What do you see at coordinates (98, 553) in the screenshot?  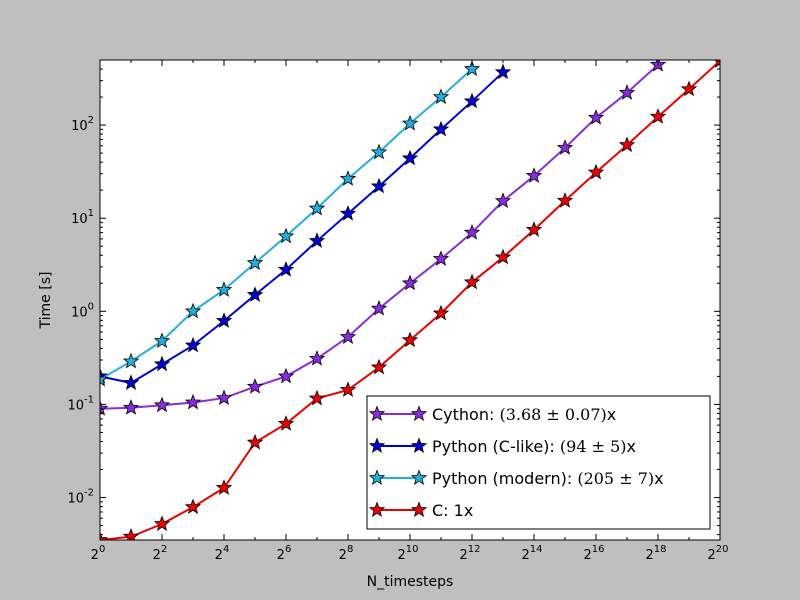 I see `x-tick-label: 20` at bounding box center [98, 553].